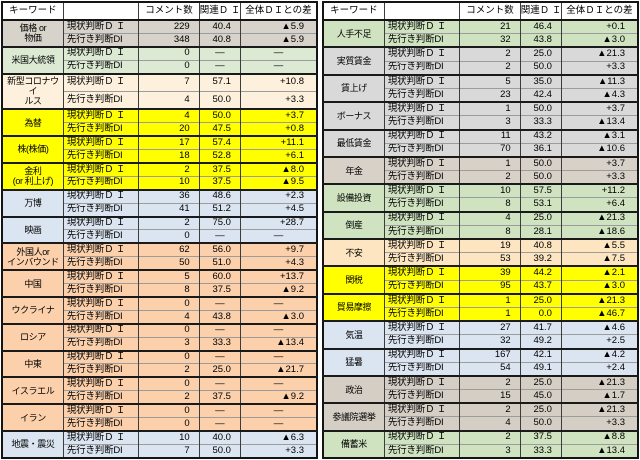 The width and height of the screenshot is (640, 460). Describe the element at coordinates (278, 196) in the screenshot. I see `diff-from-overall-cell: +2.3` at that location.